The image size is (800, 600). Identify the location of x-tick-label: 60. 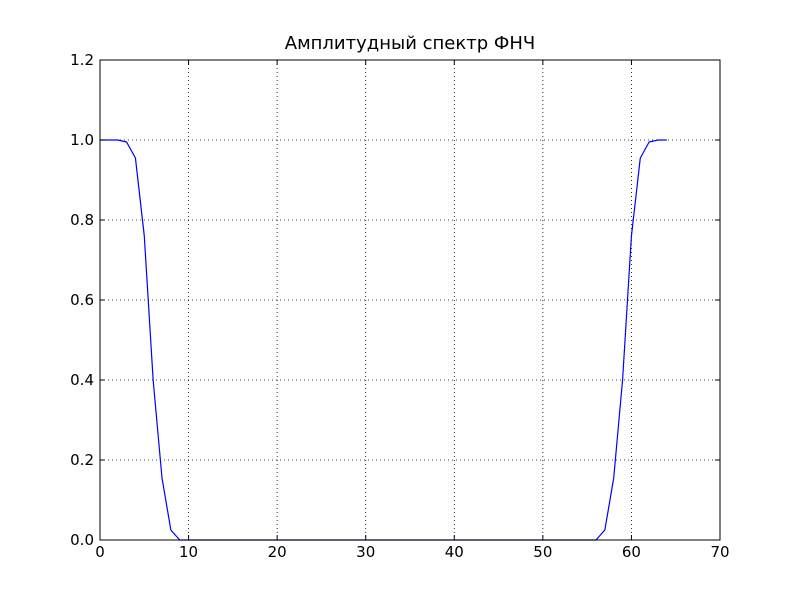
(631, 552).